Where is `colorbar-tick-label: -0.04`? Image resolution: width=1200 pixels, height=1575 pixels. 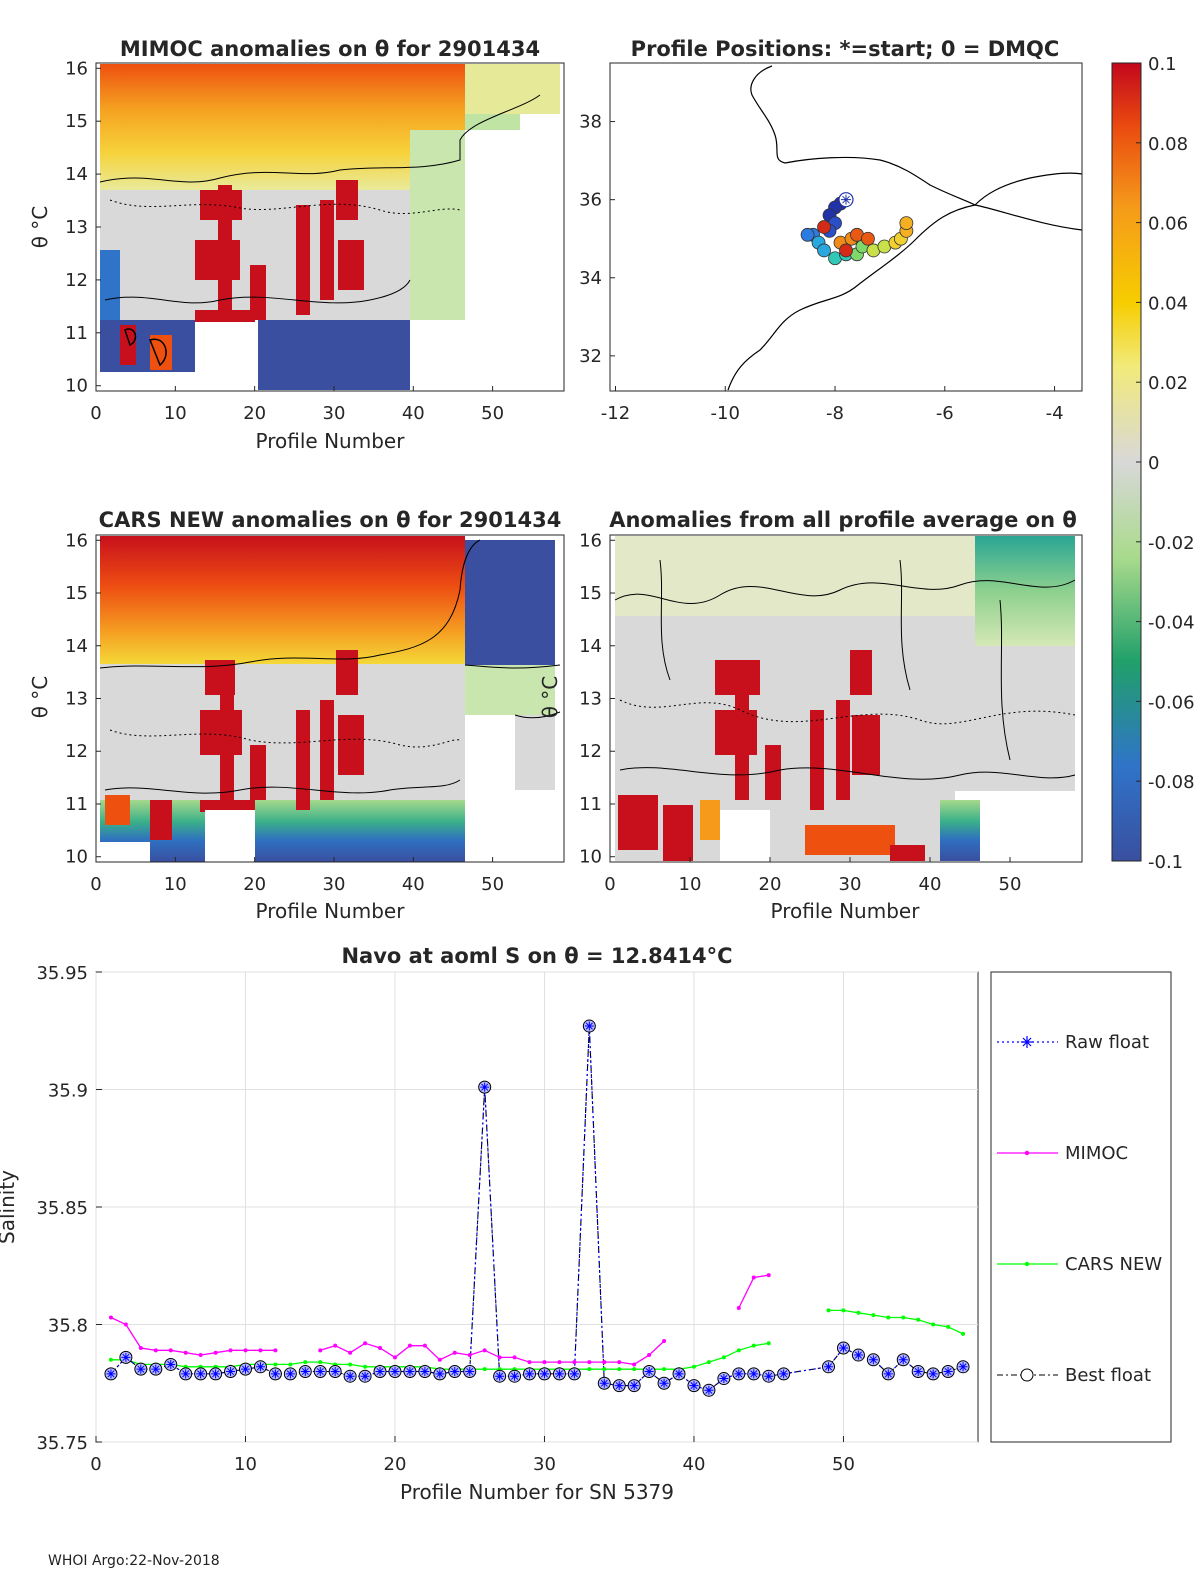
colorbar-tick-label: -0.04 is located at coordinates (1171, 623).